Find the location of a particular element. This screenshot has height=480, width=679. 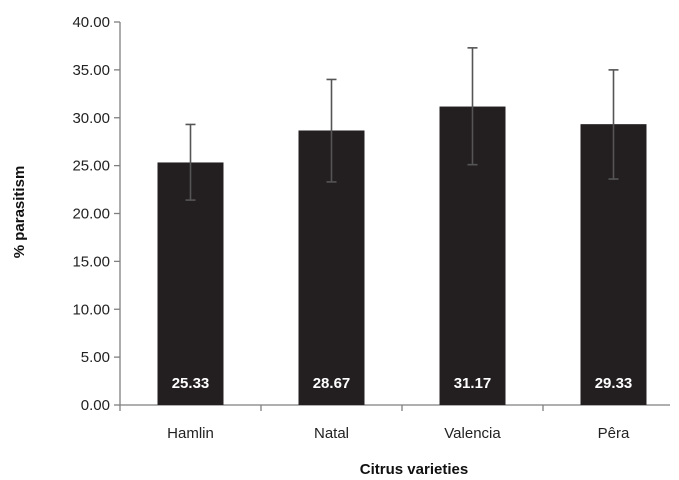

y-tick-label: 0.00 is located at coordinates (95, 405).